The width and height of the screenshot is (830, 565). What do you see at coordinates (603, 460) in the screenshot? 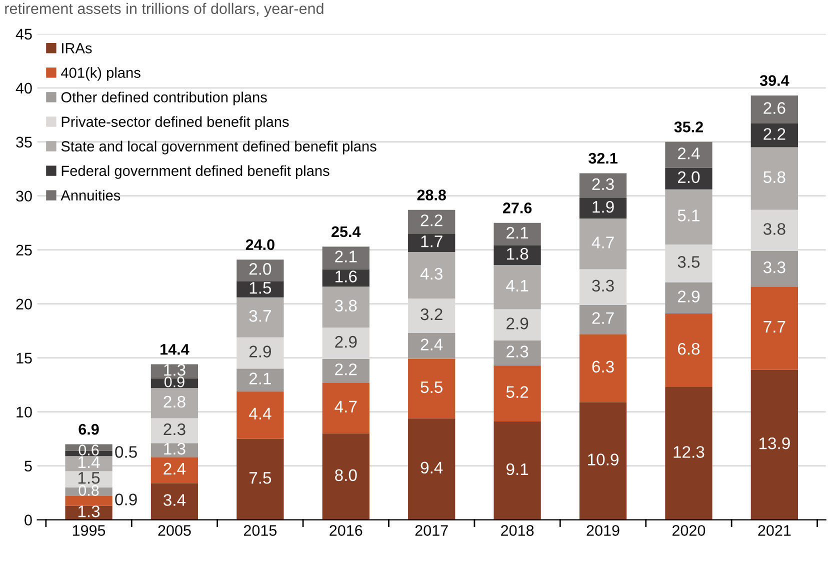
I see `data-label: 10.9` at bounding box center [603, 460].